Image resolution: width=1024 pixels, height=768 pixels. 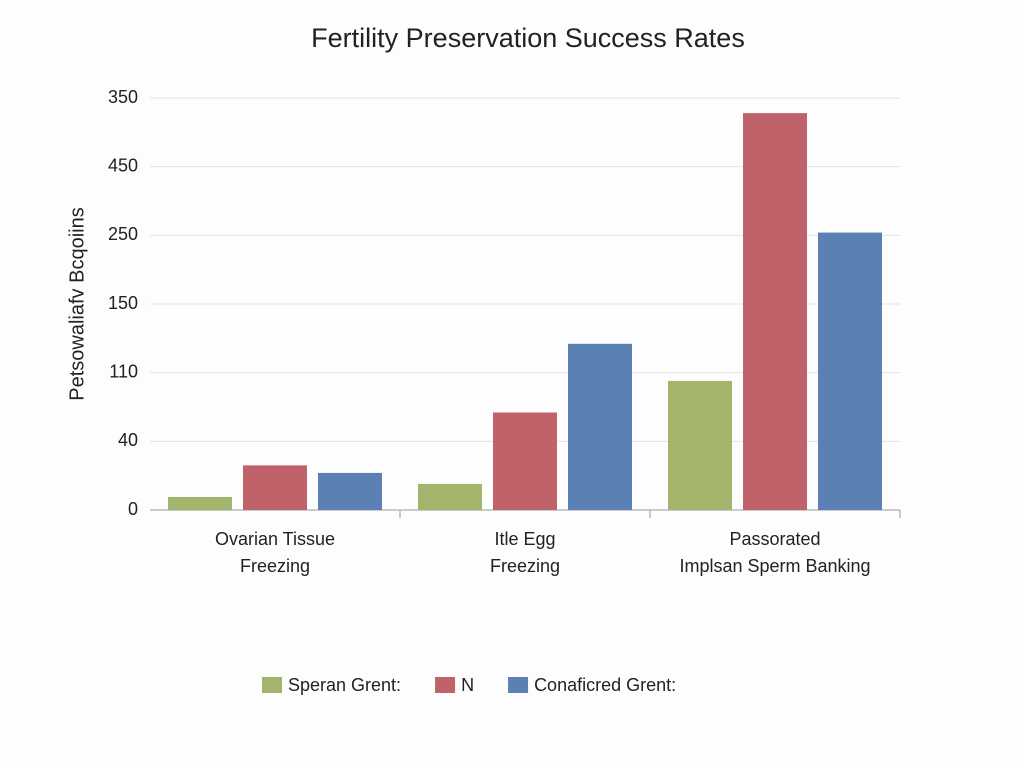 I want to click on legend-label: Speran Grent:, so click(x=344, y=685).